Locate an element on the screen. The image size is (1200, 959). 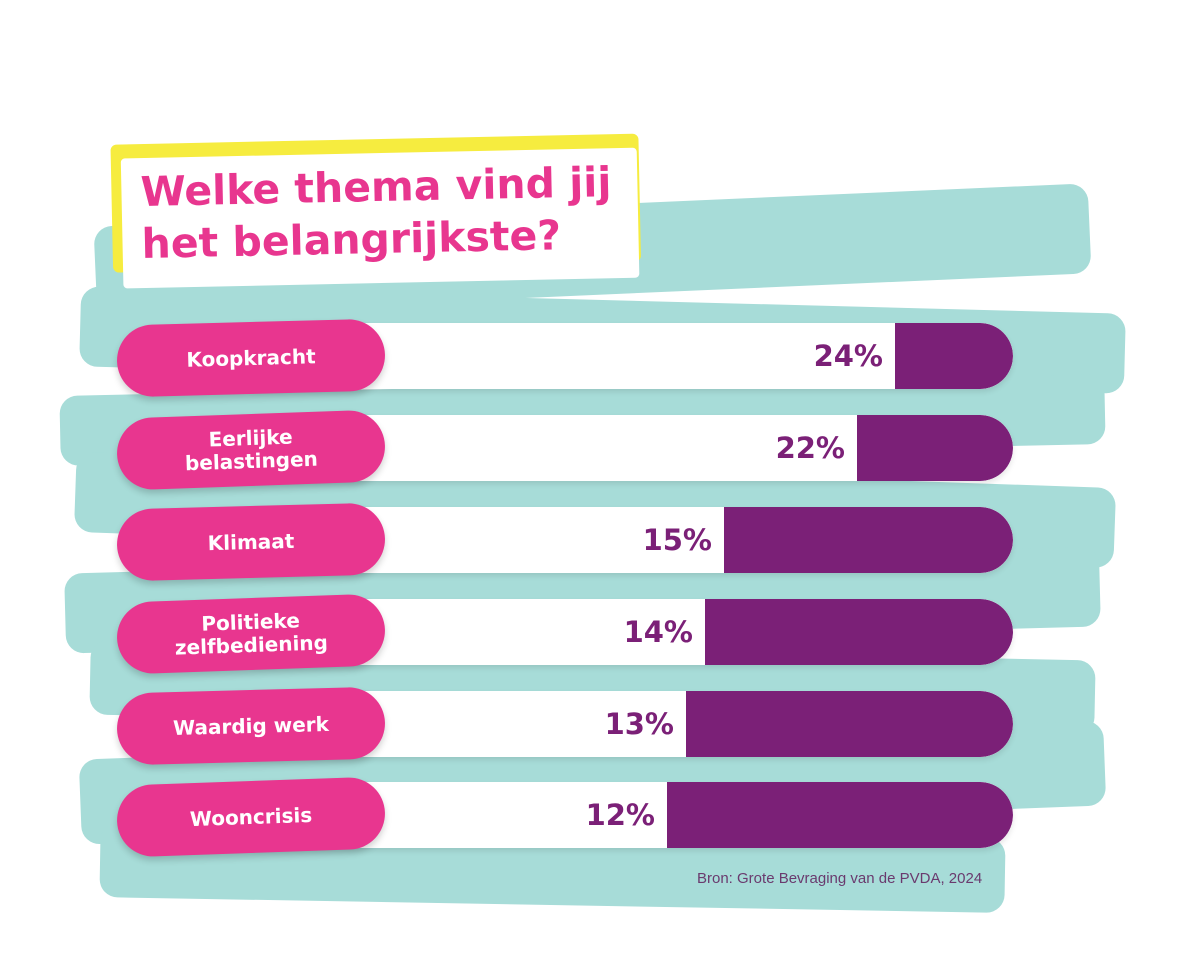
category-label: Politieke zelfbediening is located at coordinates (251, 634).